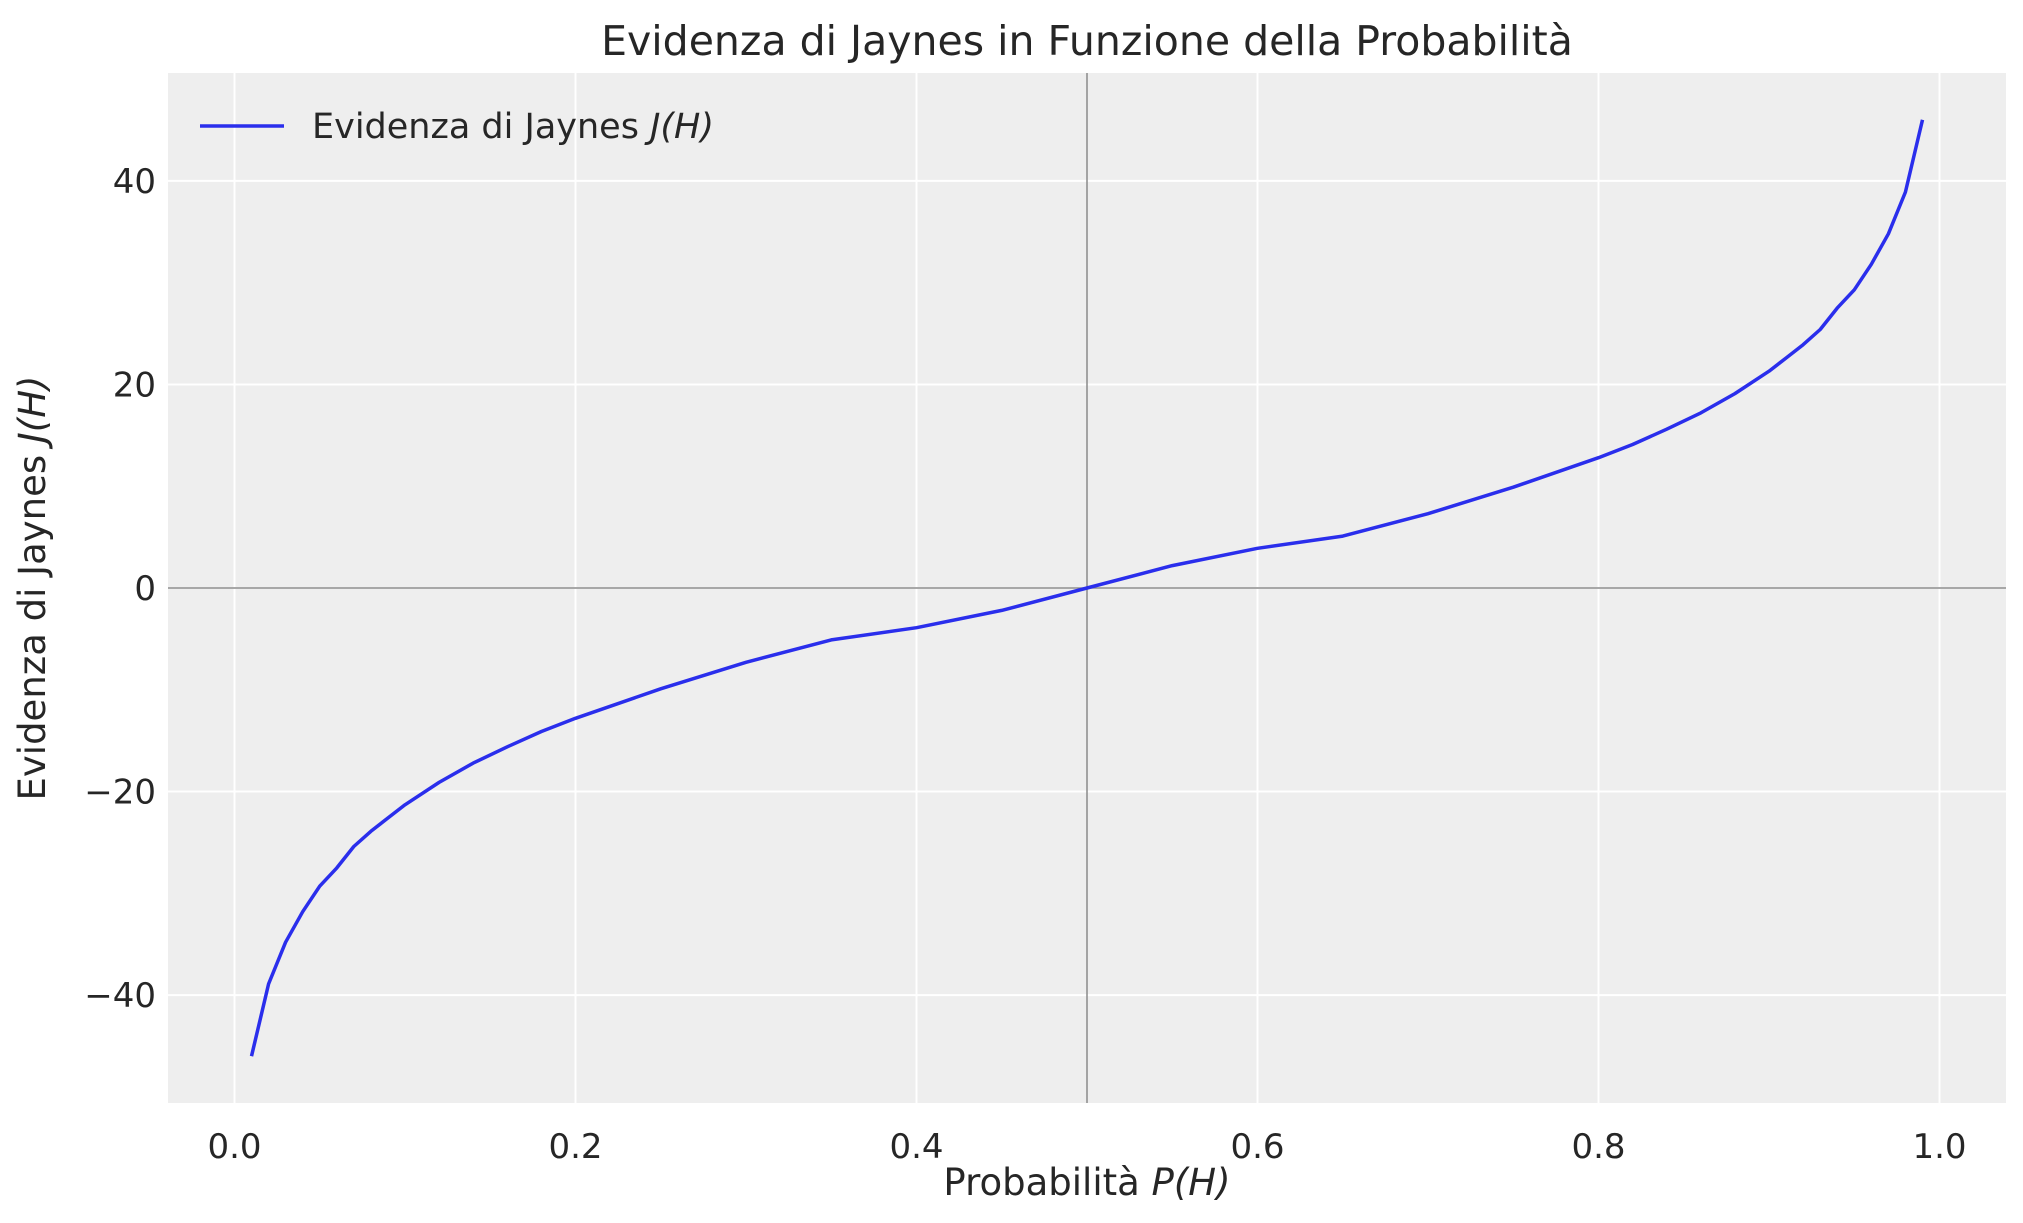  I want to click on legend: Evidenza di Jaynes J(H), so click(457, 127).